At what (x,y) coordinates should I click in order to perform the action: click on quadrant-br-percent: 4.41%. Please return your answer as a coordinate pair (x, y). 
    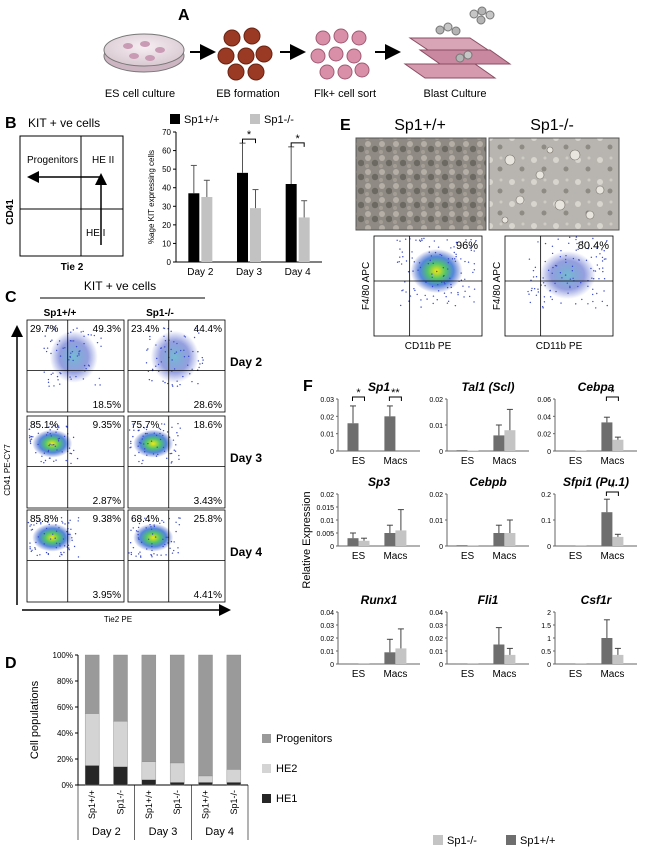
    Looking at the image, I should click on (208, 595).